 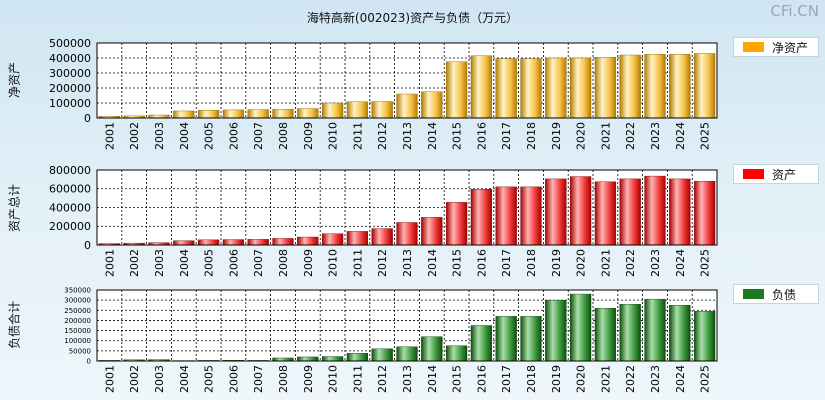 I want to click on bar-liabilities-2009, so click(x=308, y=359).